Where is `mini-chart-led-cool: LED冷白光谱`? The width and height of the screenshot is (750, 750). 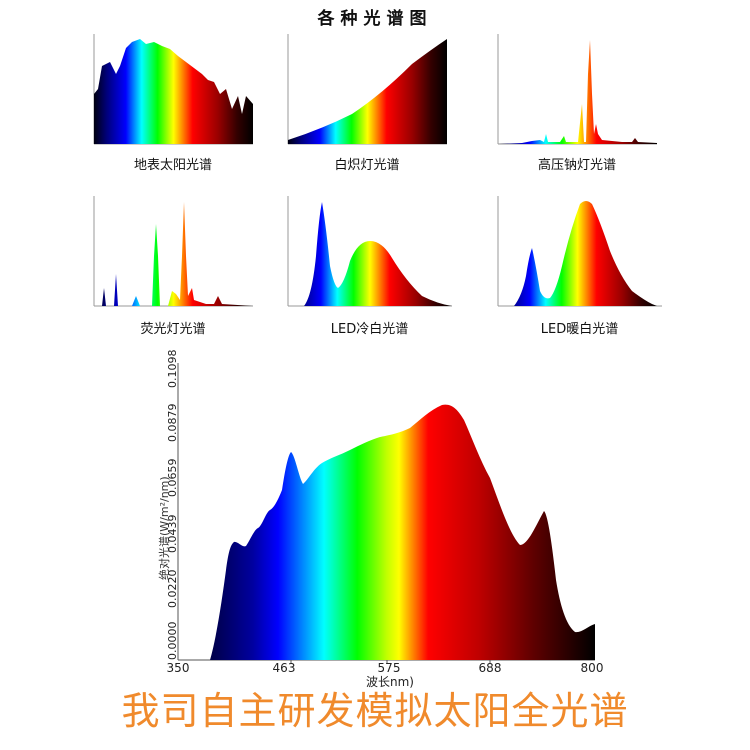 mini-chart-led-cool: LED冷白光谱 is located at coordinates (369, 266).